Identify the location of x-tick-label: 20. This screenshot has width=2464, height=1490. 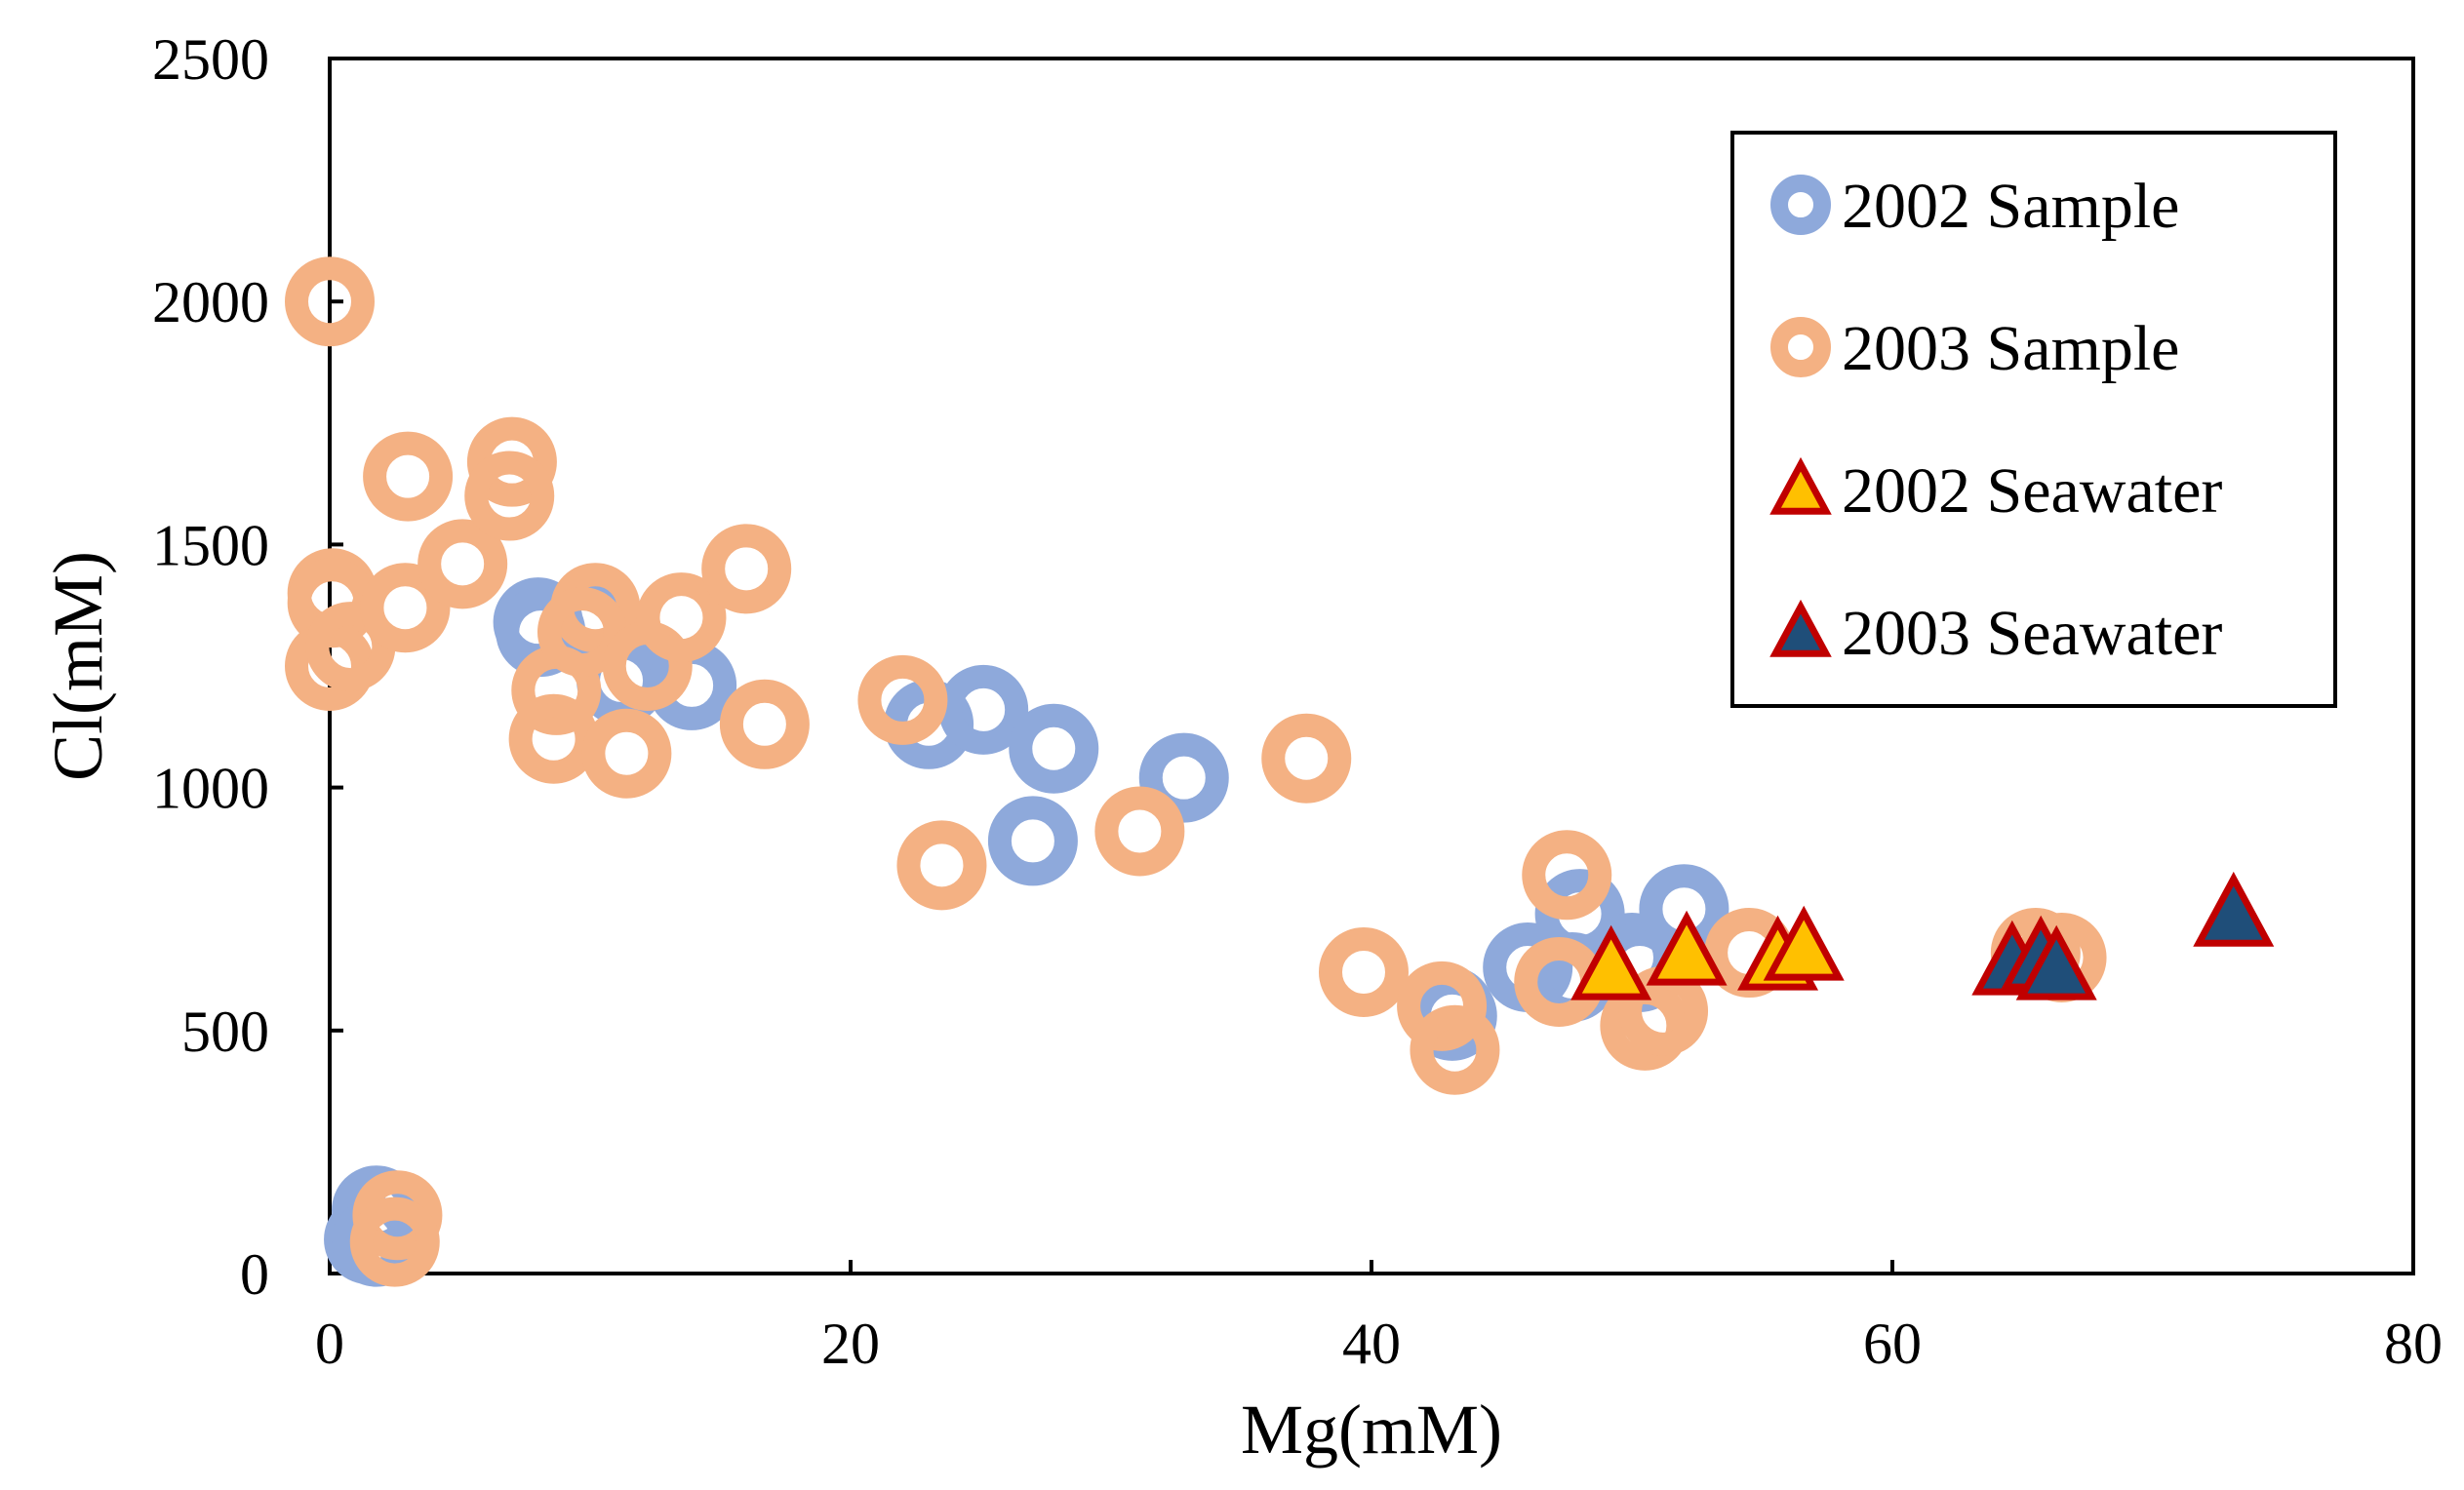
(850, 1344).